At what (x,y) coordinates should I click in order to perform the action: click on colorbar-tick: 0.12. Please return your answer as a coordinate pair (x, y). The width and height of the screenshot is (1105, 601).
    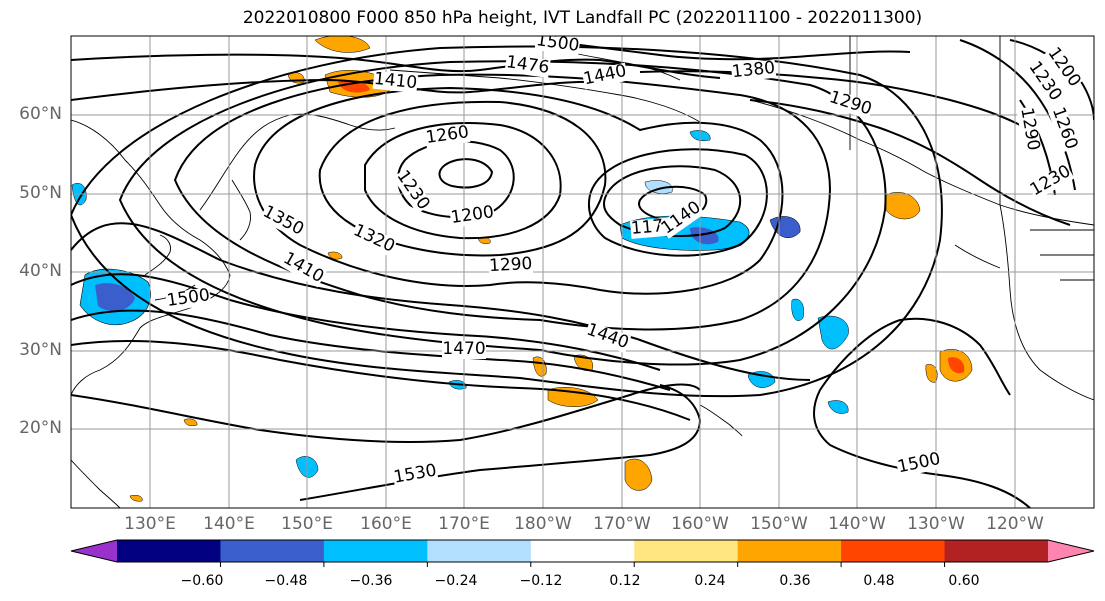
    Looking at the image, I should click on (625, 581).